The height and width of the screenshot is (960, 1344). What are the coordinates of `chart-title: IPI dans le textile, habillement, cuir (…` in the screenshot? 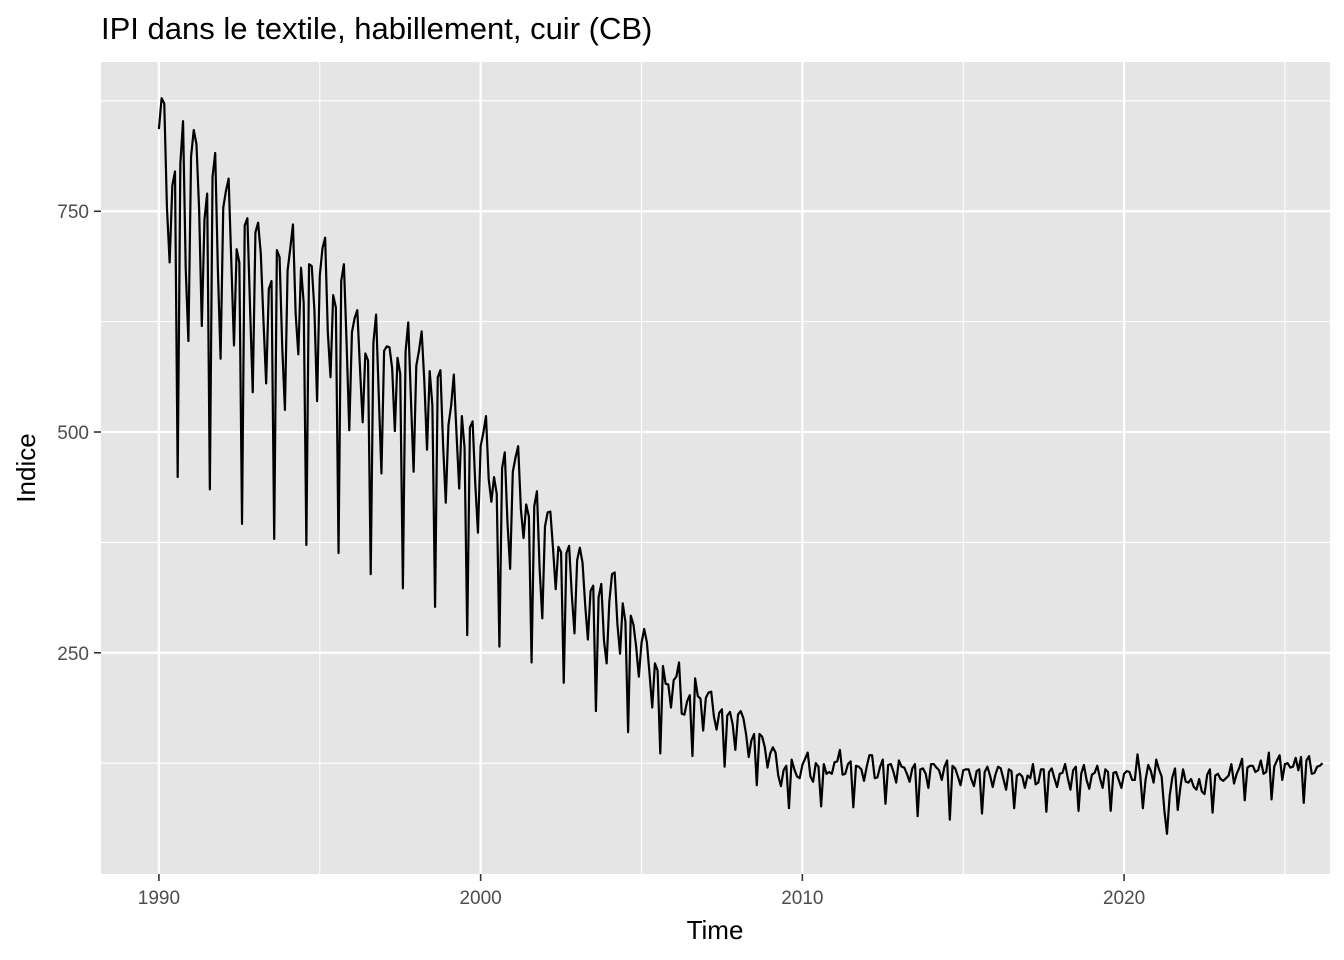 It's located at (376, 28).